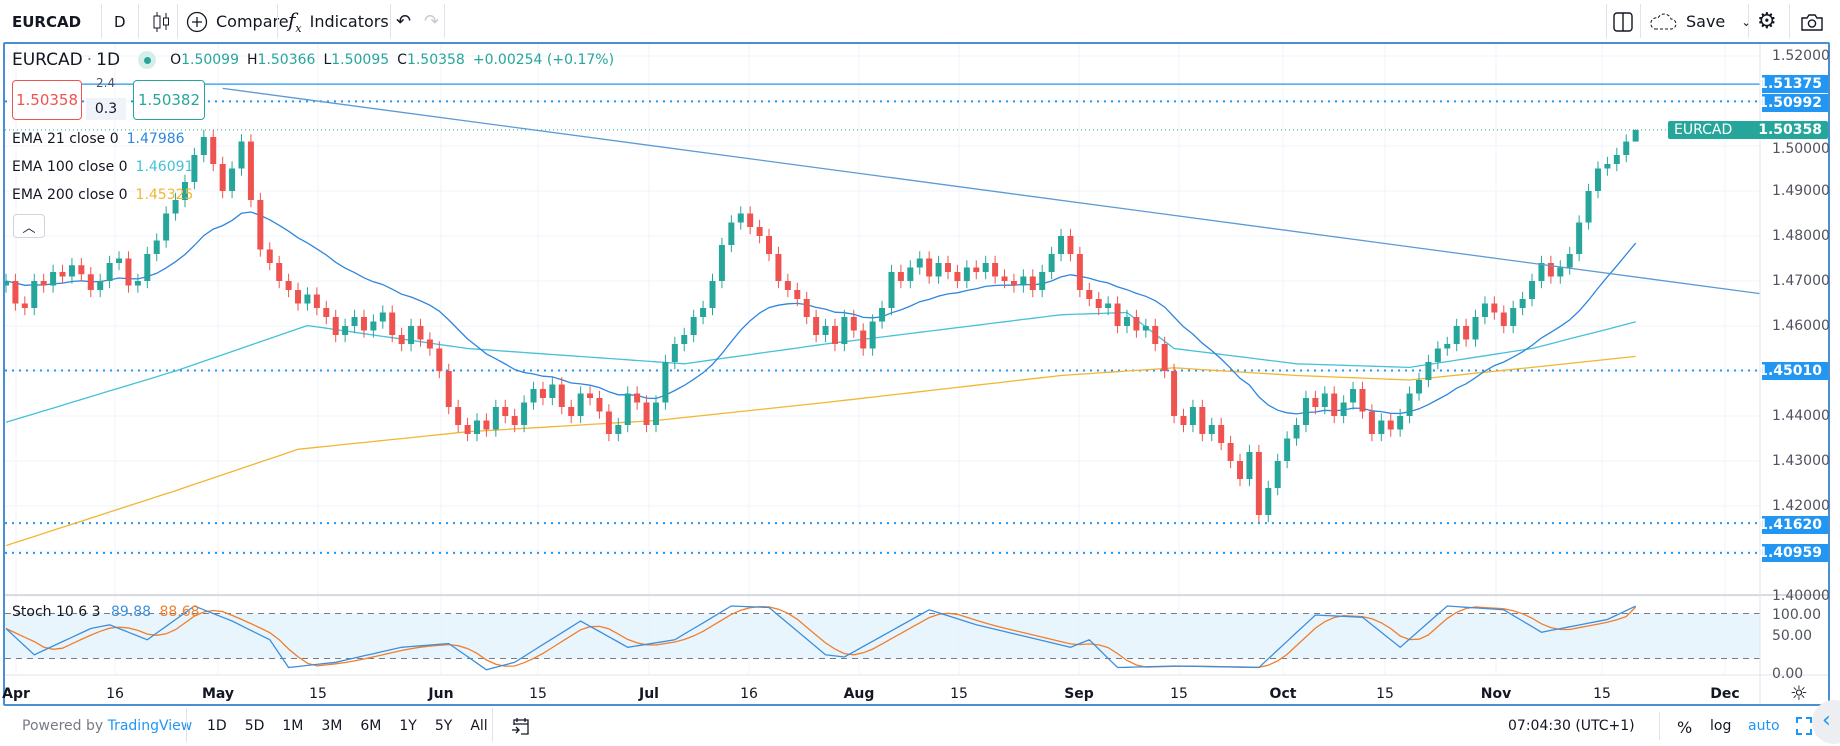  Describe the element at coordinates (47, 21) in the screenshot. I see `symbol-search-button: EURCAD` at that location.